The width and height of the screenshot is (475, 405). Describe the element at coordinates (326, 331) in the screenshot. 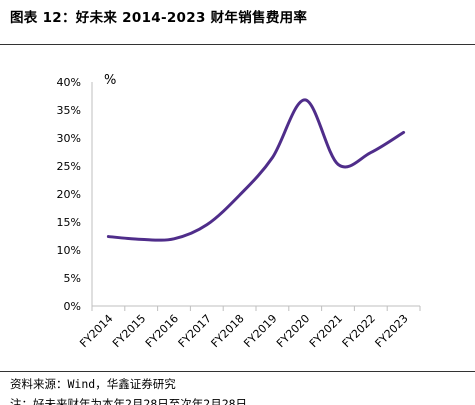

I see `x-tick-label: FY2021` at that location.